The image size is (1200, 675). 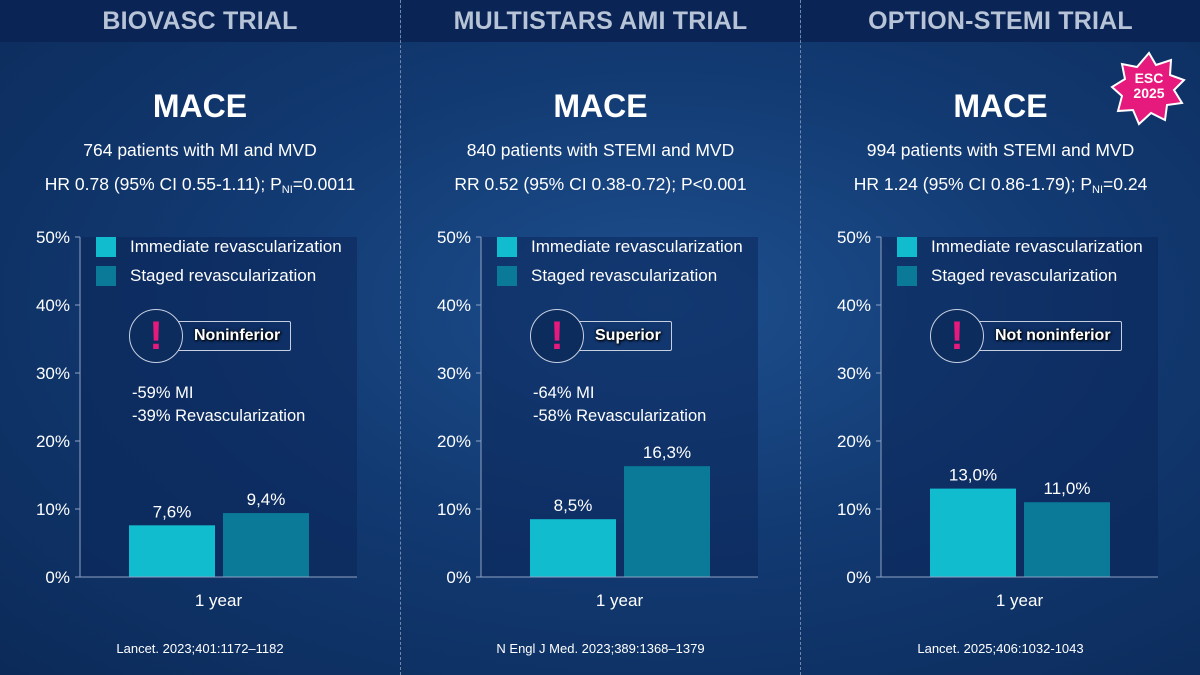 I want to click on stats-text: RR 0.52 (95% CI 0.38-0.72); P<0.001, so click(x=600, y=184).